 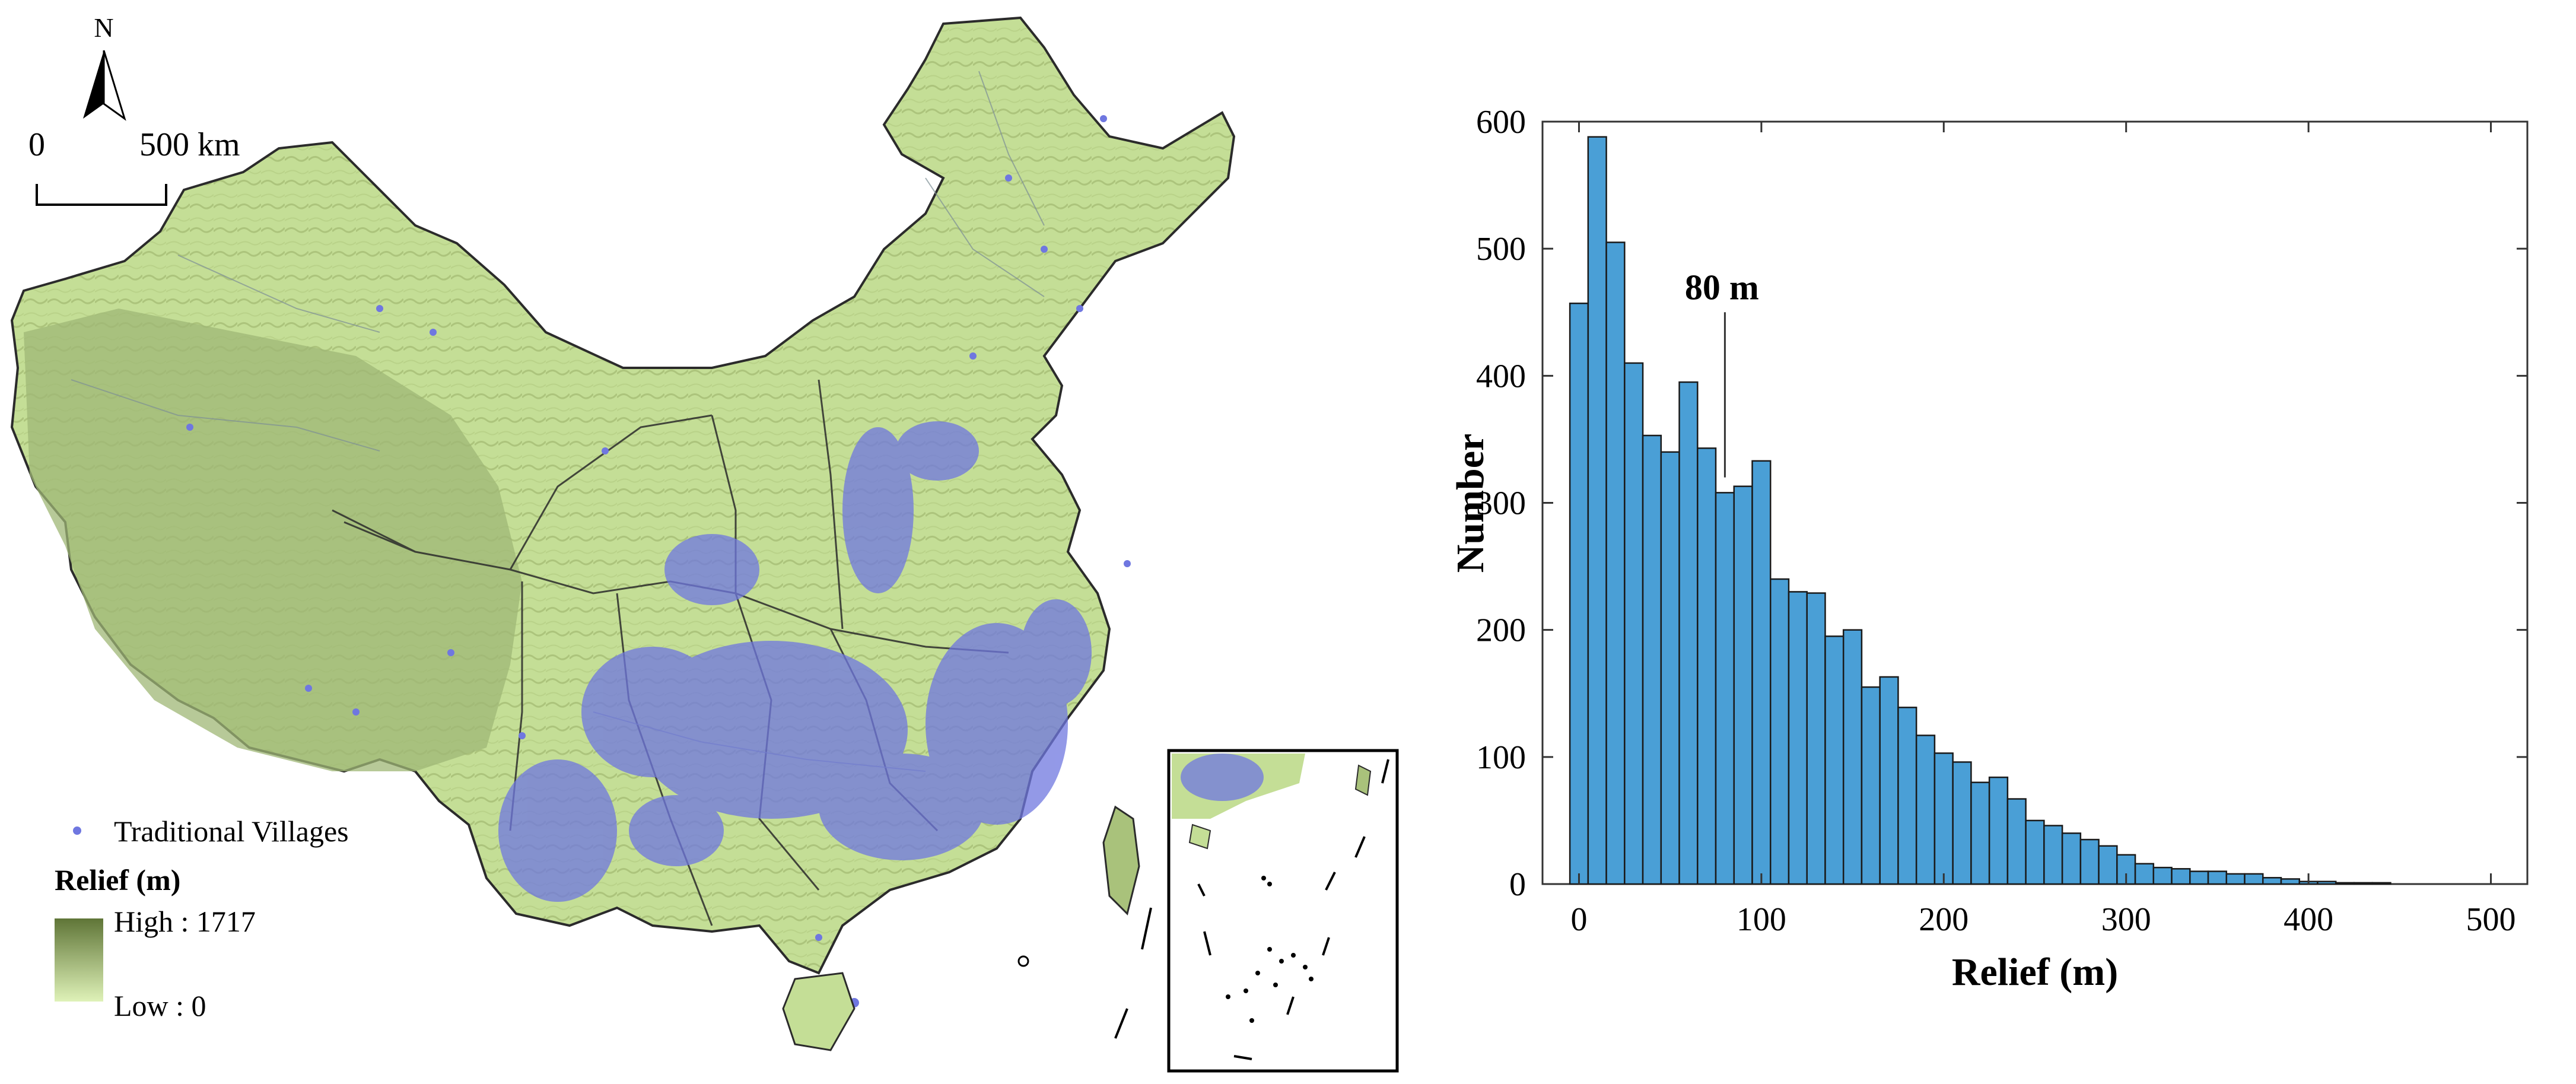 I want to click on y-tick-label: 600, so click(x=1501, y=122).